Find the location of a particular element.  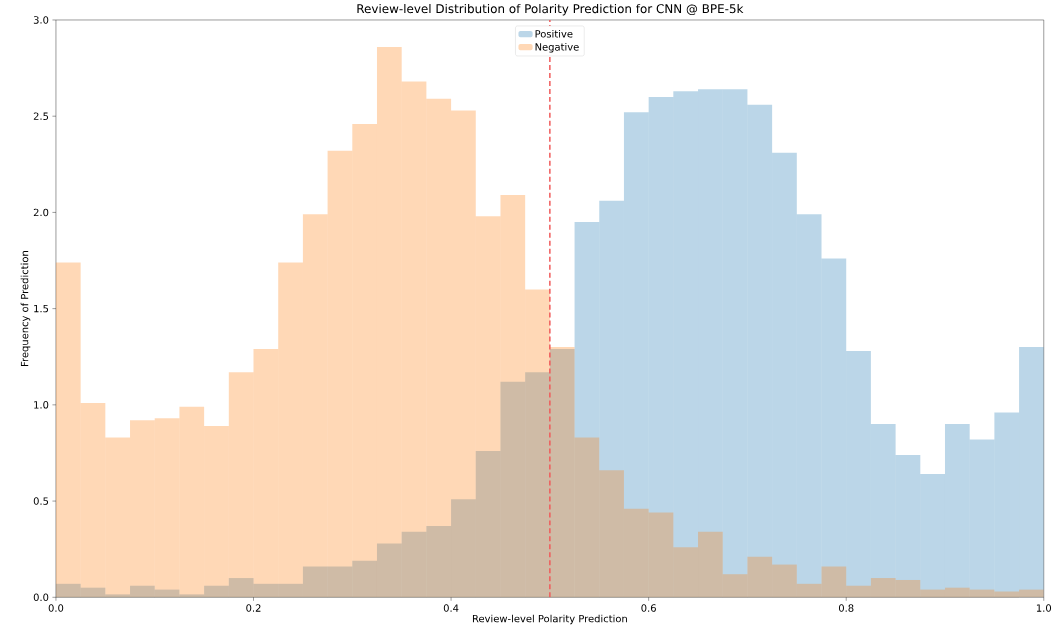

y-tick-label: 2.5 is located at coordinates (41, 116).